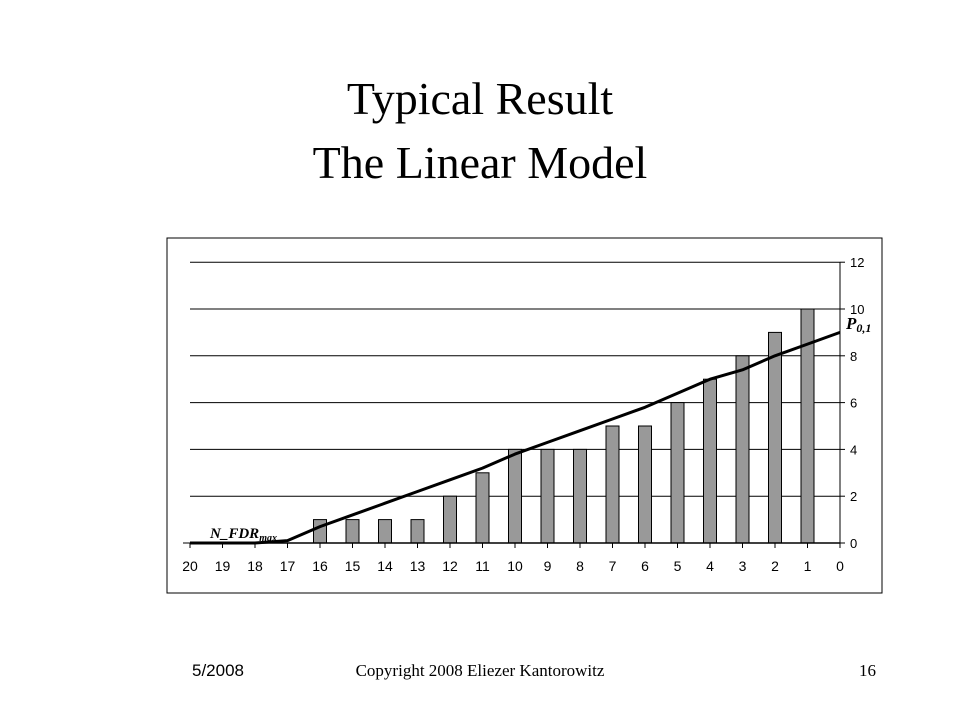 The width and height of the screenshot is (960, 720). What do you see at coordinates (613, 566) in the screenshot?
I see `x-tick-label: 7` at bounding box center [613, 566].